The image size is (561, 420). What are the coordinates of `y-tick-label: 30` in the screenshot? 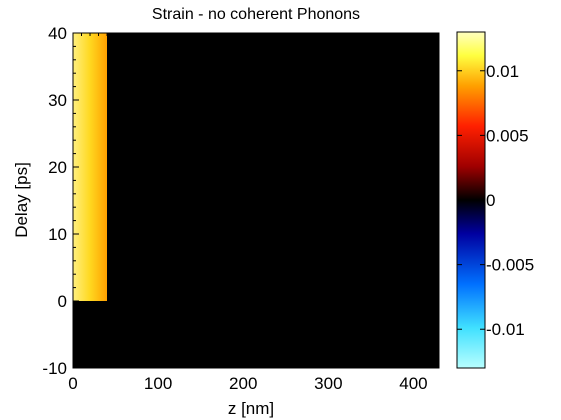 It's located at (57, 100).